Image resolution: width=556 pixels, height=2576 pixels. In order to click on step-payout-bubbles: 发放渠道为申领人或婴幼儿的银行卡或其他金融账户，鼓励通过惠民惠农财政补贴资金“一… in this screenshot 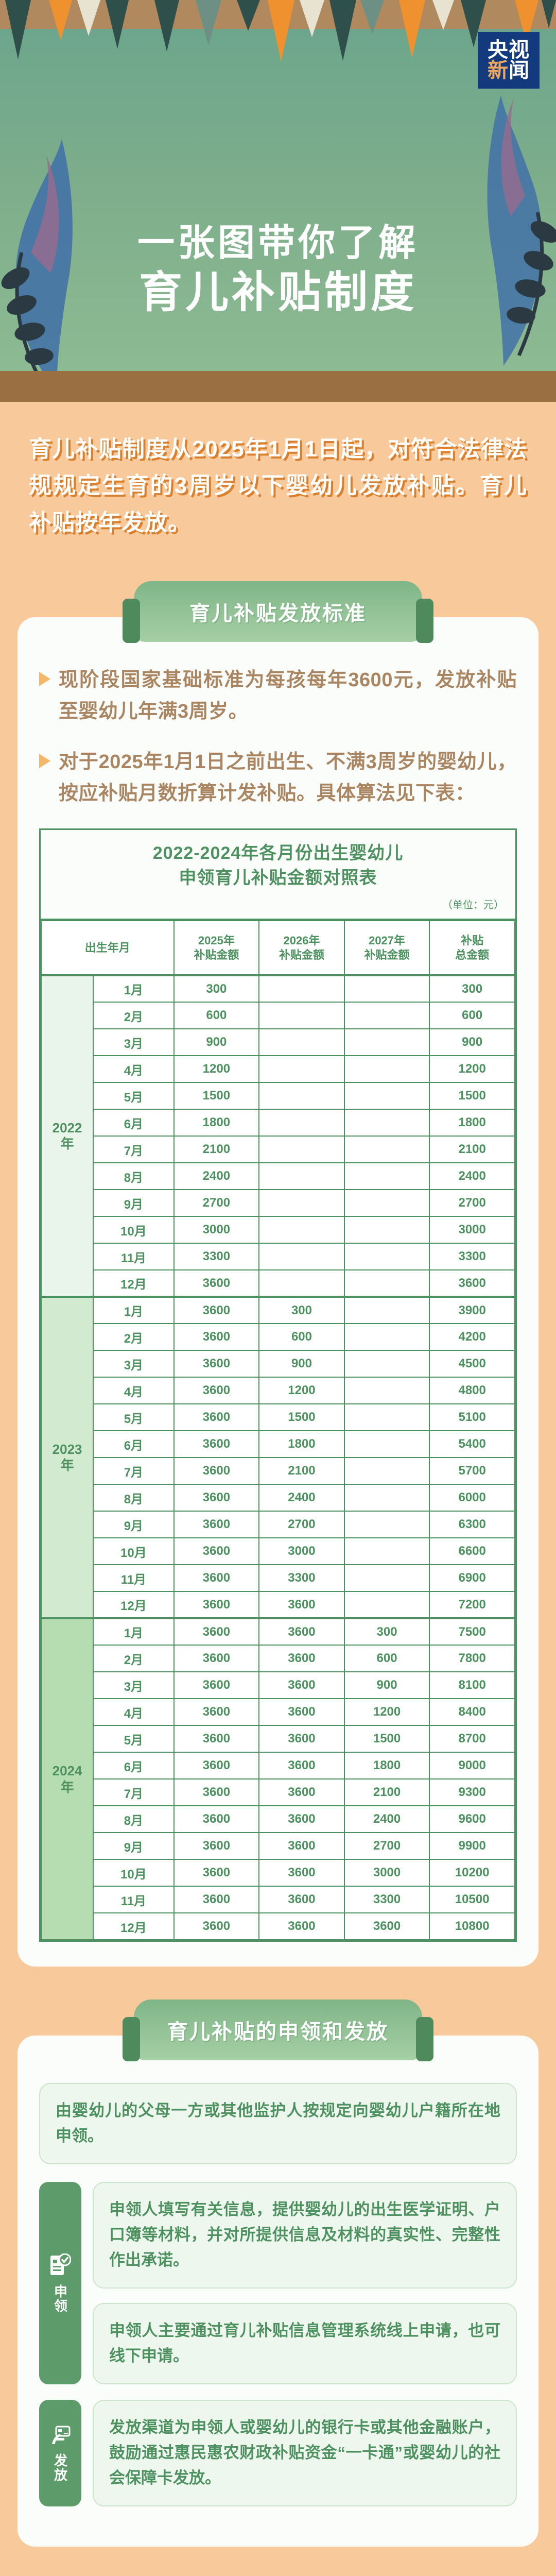, I will do `click(305, 2452)`.